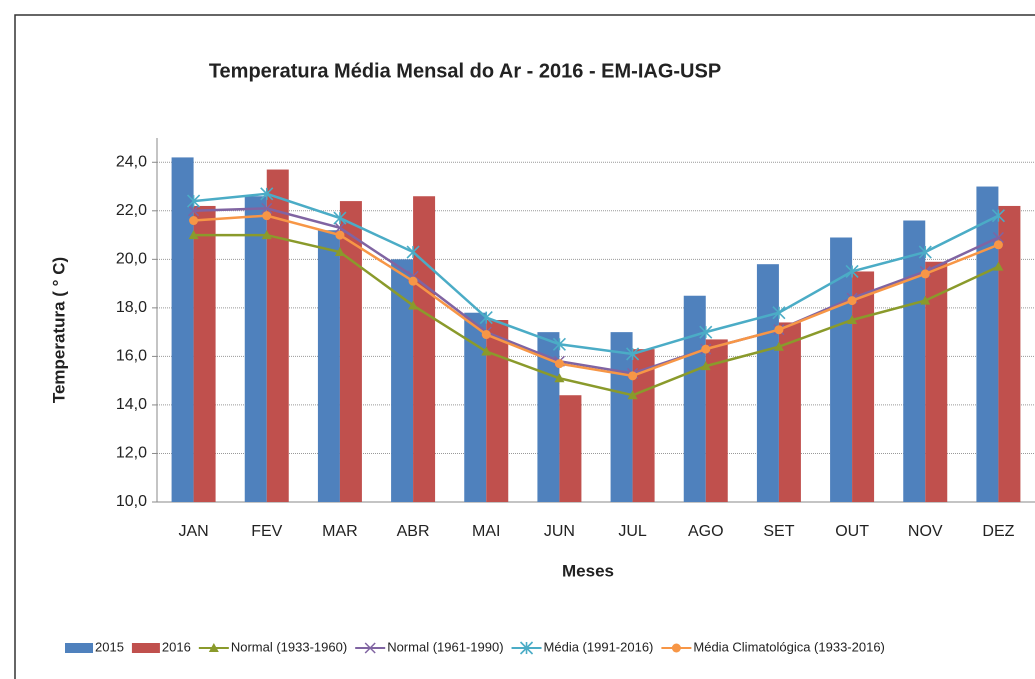 This screenshot has width=1035, height=679. I want to click on y-tick-label: 22,0, so click(131, 210).